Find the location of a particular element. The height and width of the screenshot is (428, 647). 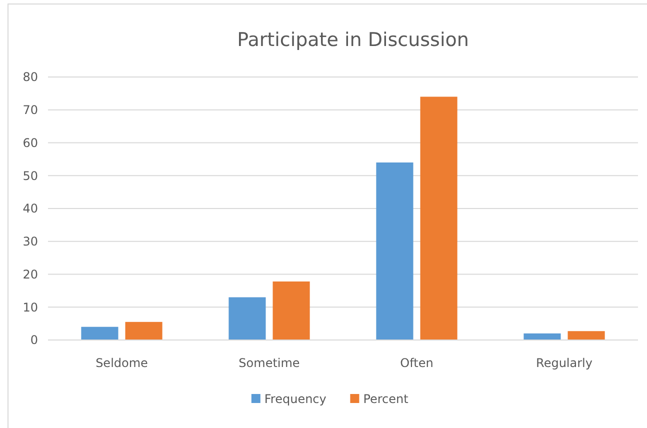

y-tick-label: 30 is located at coordinates (30, 241).